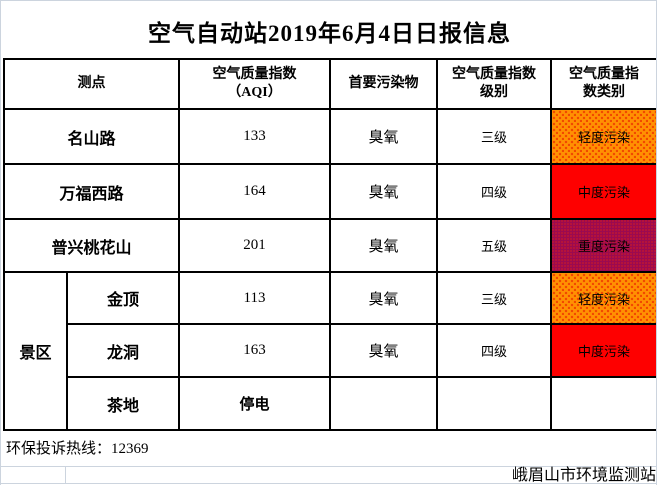 This screenshot has height=485, width=657. I want to click on site-name: 金顶, so click(123, 298).